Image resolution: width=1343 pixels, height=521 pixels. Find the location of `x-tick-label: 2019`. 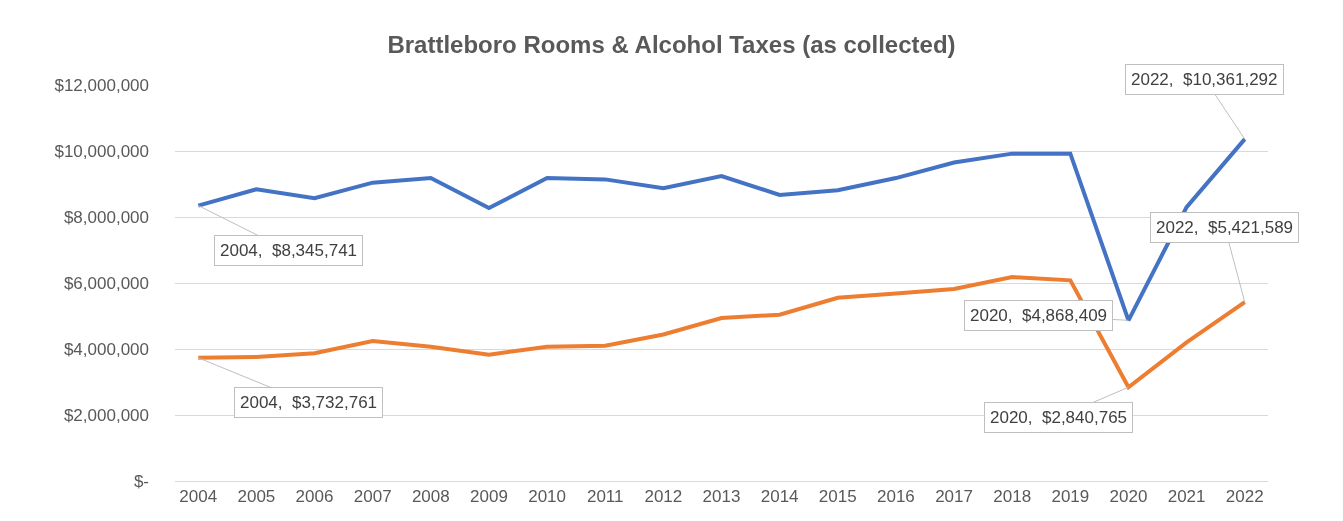

x-tick-label: 2019 is located at coordinates (1070, 497).